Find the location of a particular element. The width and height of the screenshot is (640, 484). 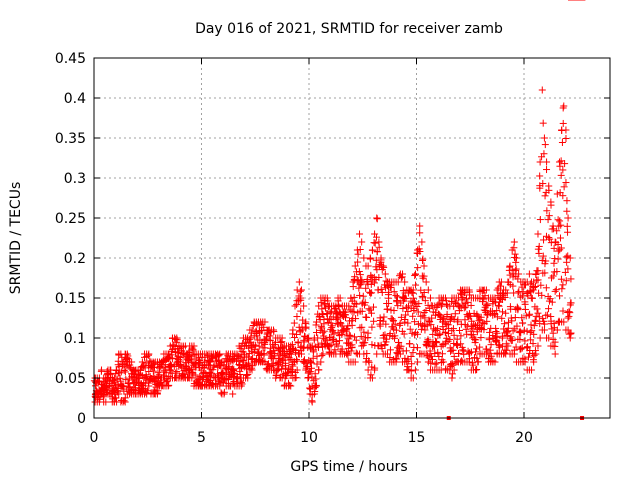

x-tick-label: 5 is located at coordinates (201, 438).